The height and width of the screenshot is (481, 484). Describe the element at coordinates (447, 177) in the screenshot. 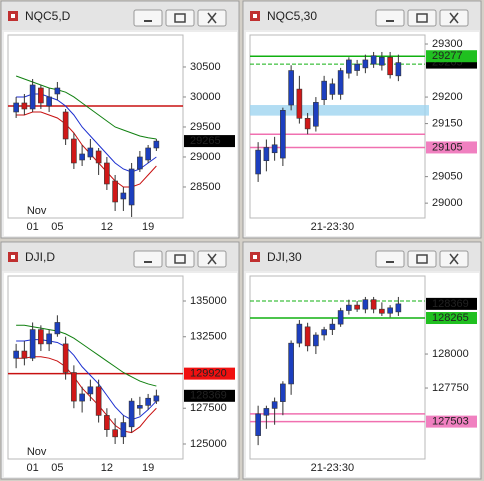

I see `y-tick-label: 29050` at that location.